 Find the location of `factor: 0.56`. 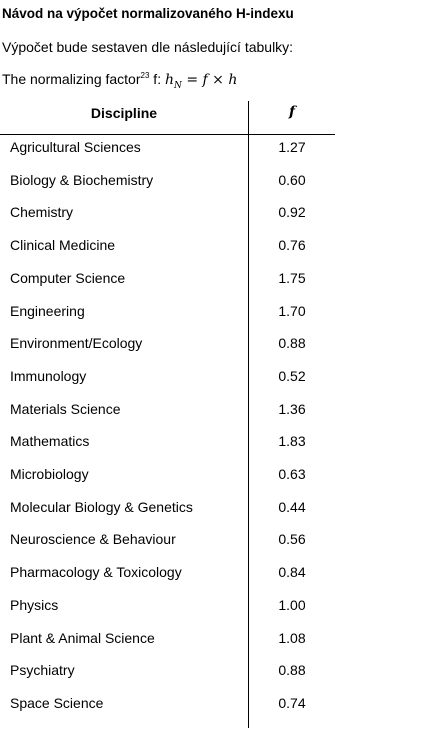

factor: 0.56 is located at coordinates (292, 539).